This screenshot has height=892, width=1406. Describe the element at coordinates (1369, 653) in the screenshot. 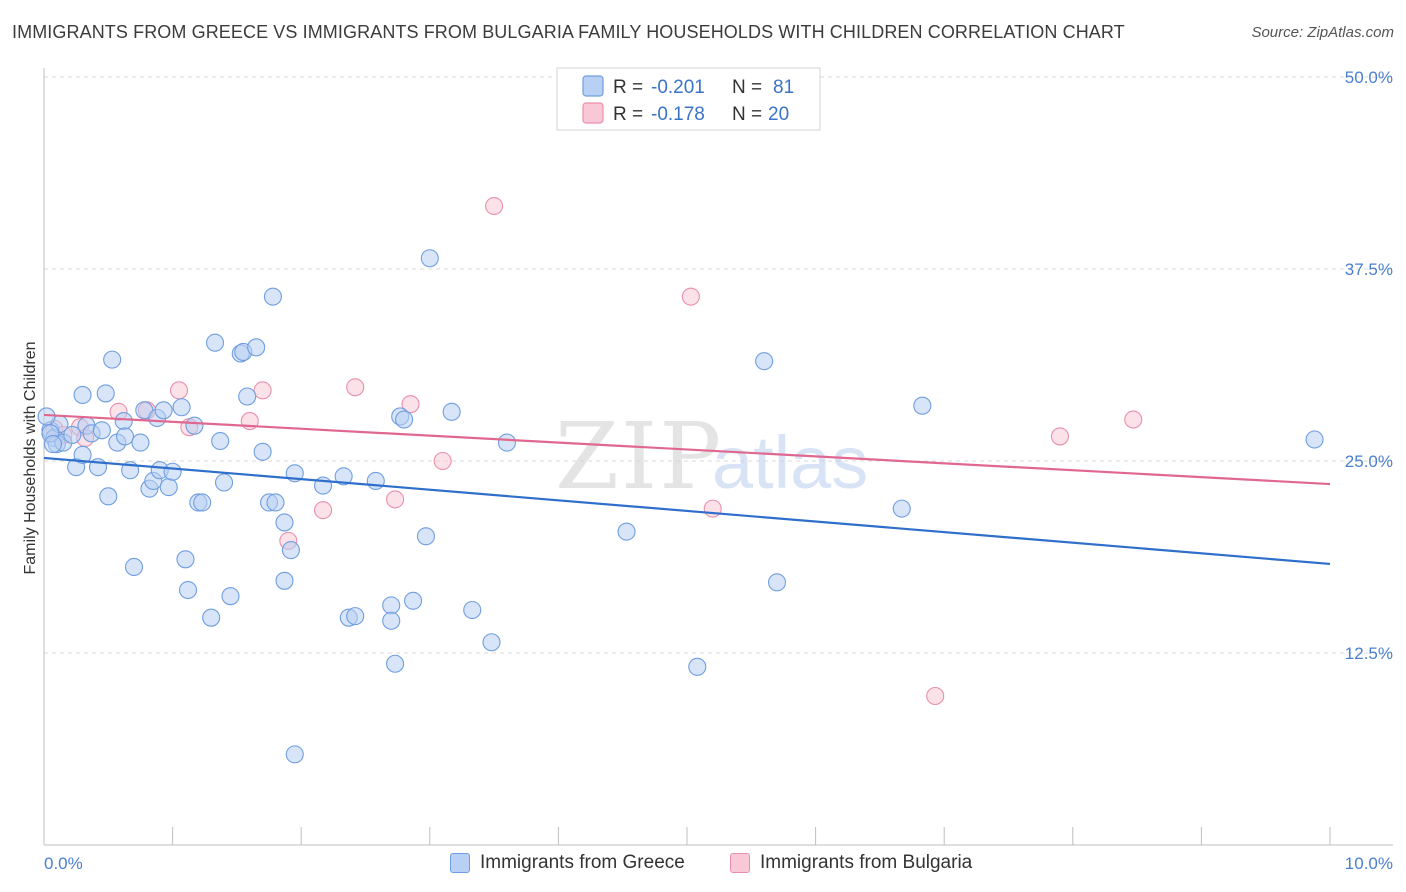

I see `y-tick-label: 12.5%` at that location.